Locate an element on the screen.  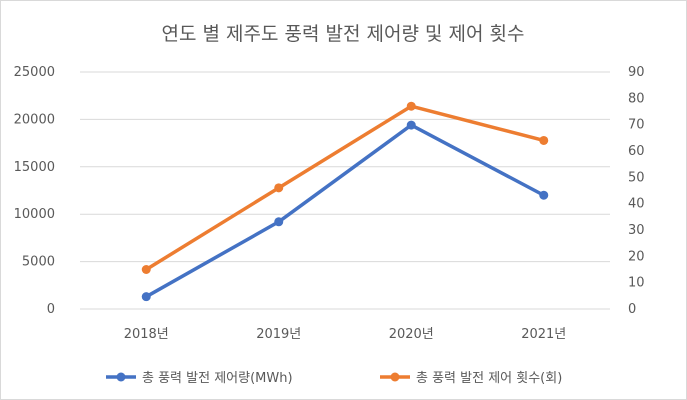
legend: 총 풍력 발전 제어량(MWh) 총 풍력 발전 제어 횟수(회) is located at coordinates (334, 378).